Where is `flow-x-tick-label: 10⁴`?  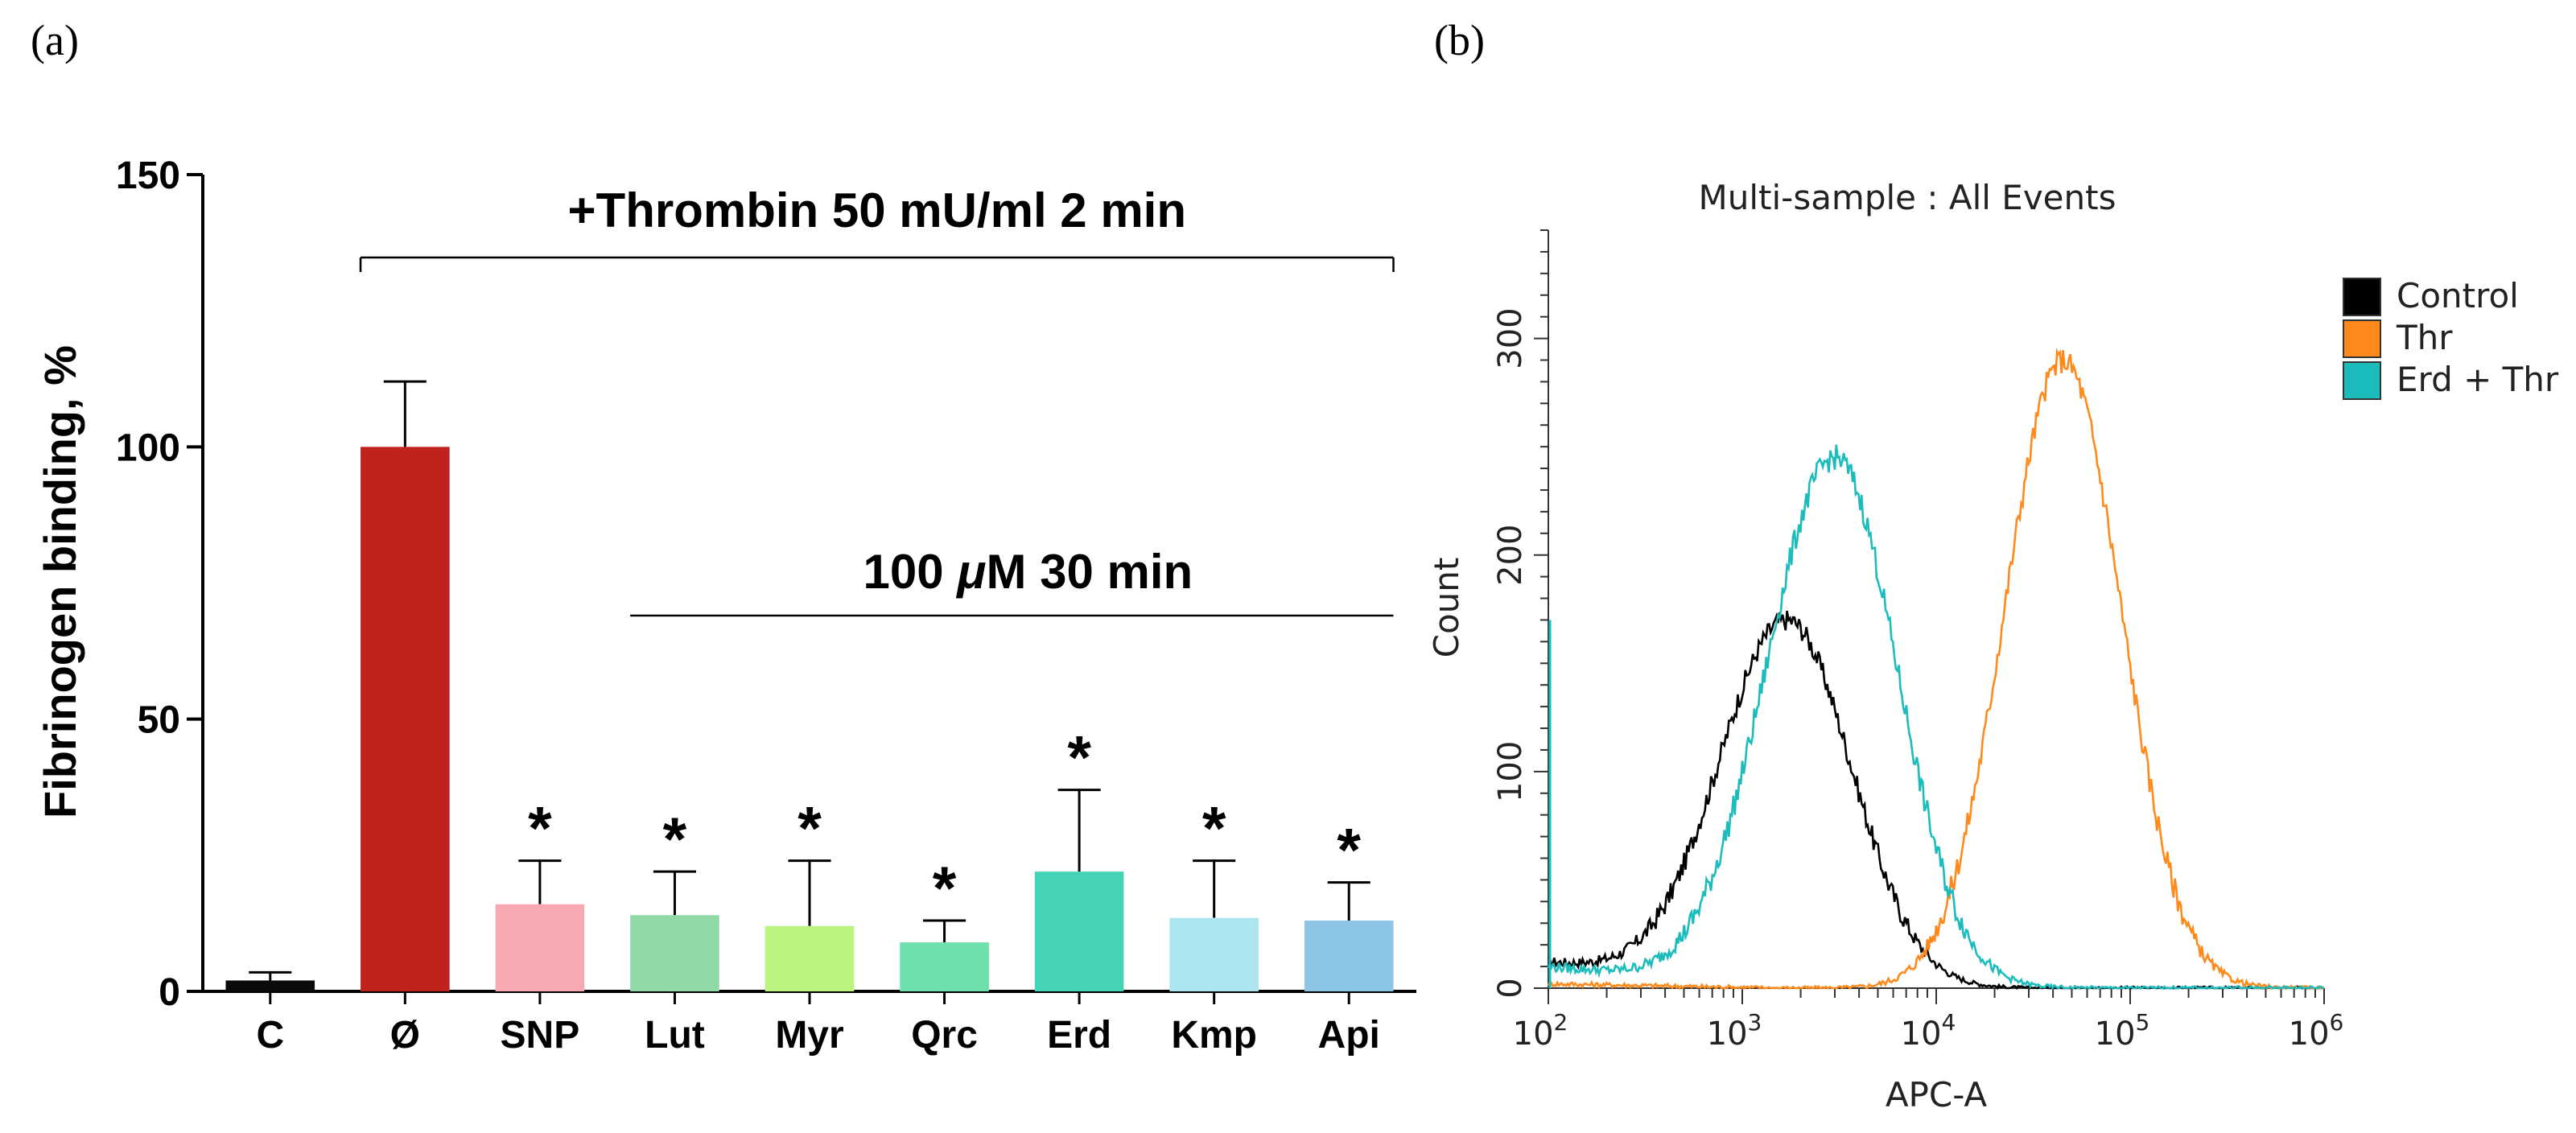 flow-x-tick-label: 10⁴ is located at coordinates (1928, 1031).